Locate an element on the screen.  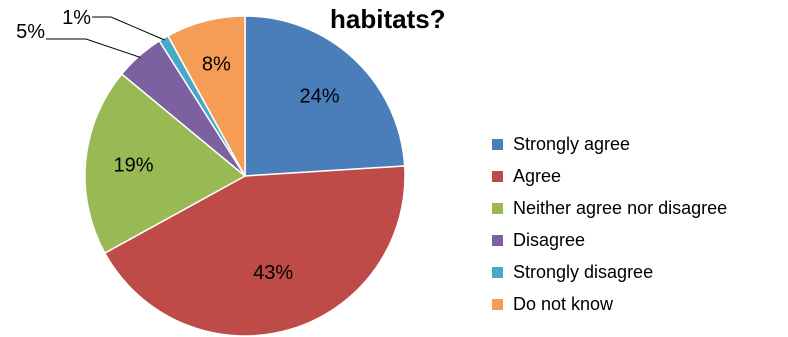
legend-item-neither: Neither agree nor disagree is located at coordinates (609, 208).